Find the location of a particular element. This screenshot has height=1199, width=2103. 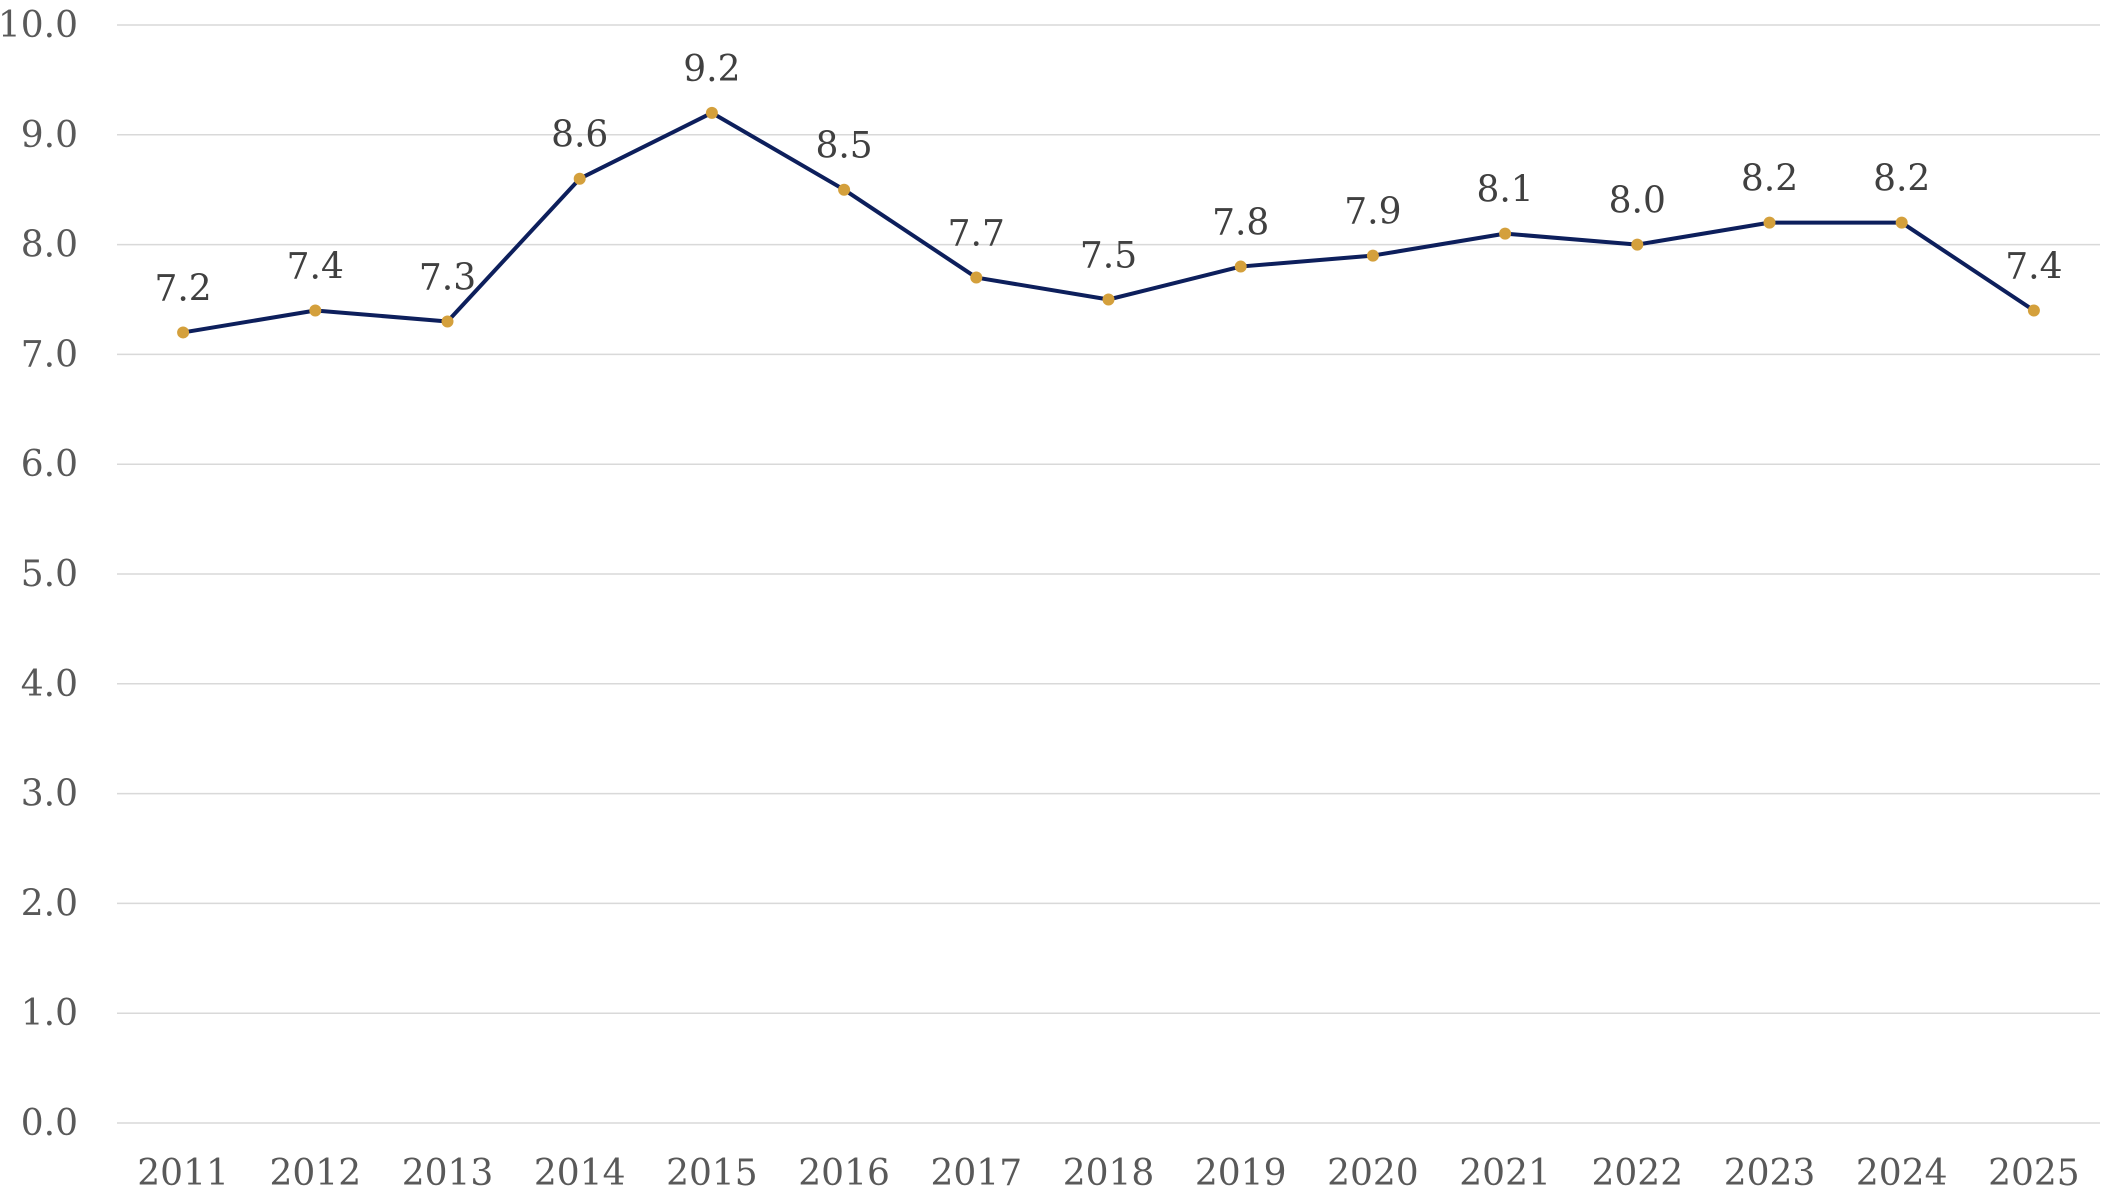

data-label-2012: 7.4 is located at coordinates (315, 266).